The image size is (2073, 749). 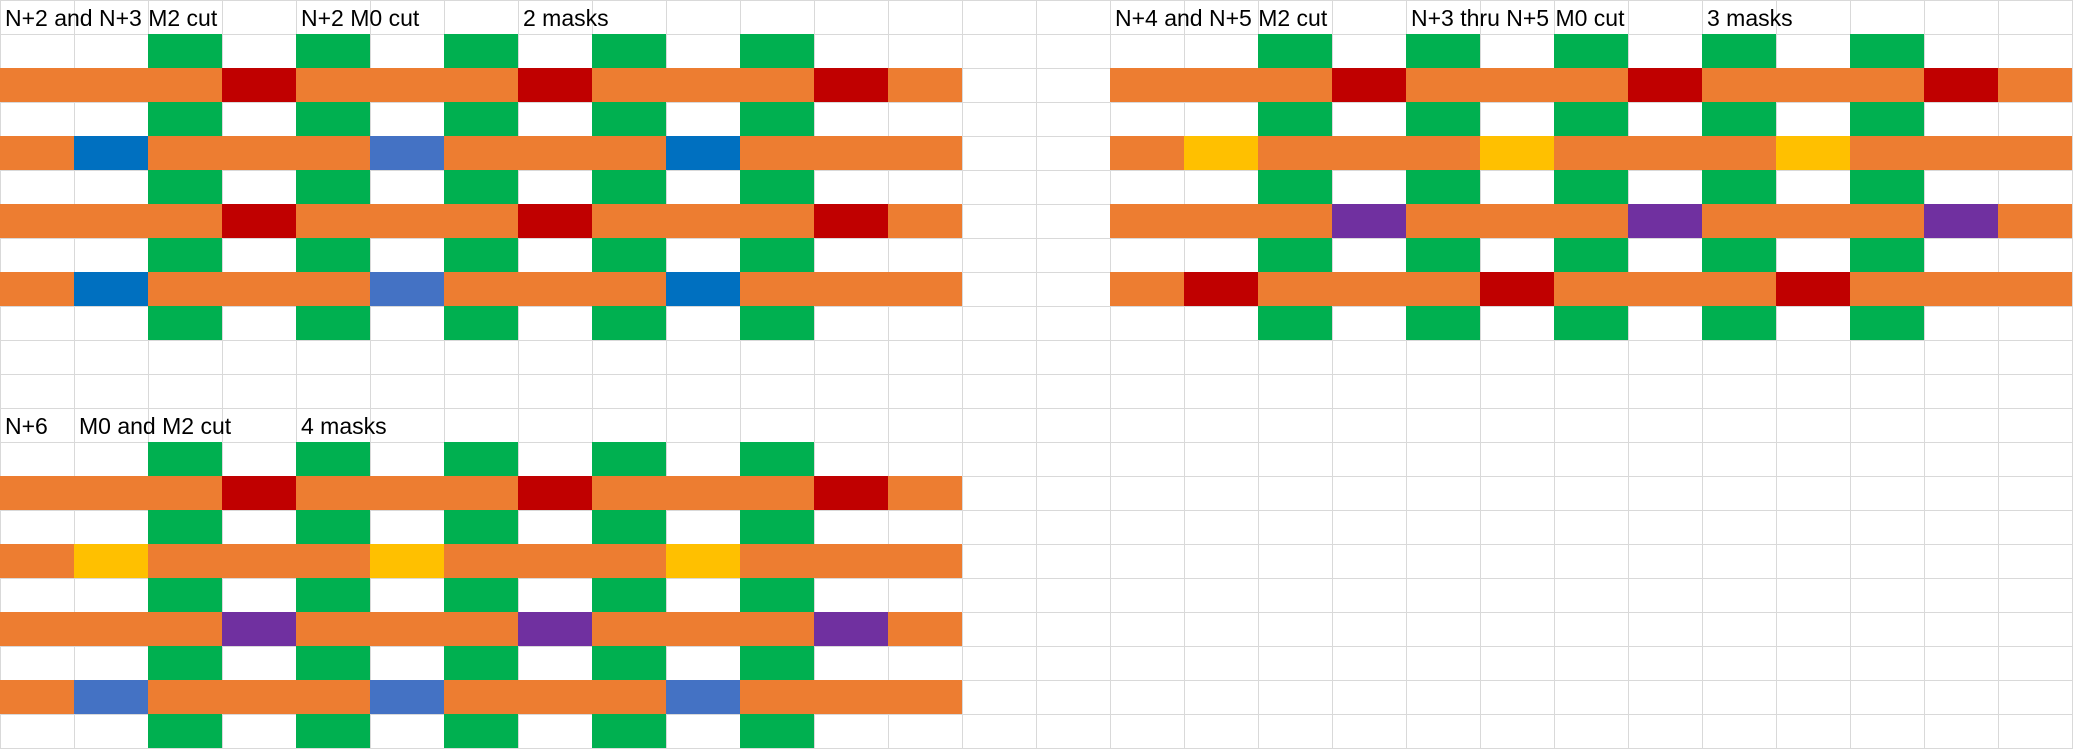 I want to click on panel-label-masks: 3 masks, so click(x=1750, y=18).